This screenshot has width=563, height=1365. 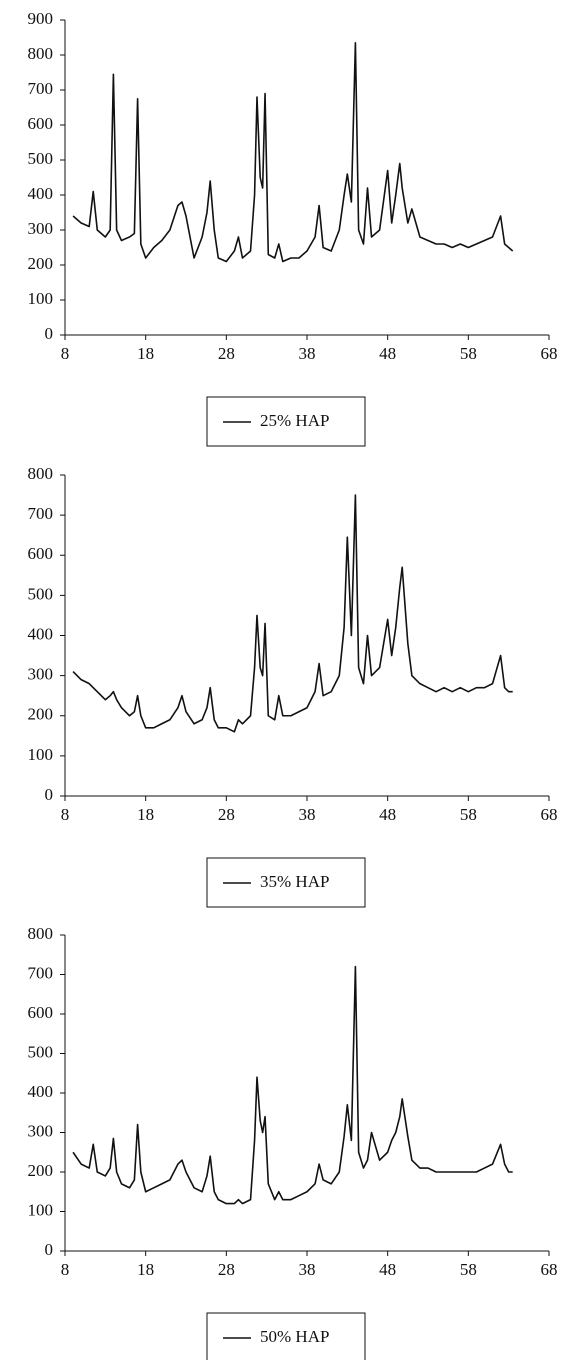 I want to click on y-tick-label: 900, so click(x=41, y=18).